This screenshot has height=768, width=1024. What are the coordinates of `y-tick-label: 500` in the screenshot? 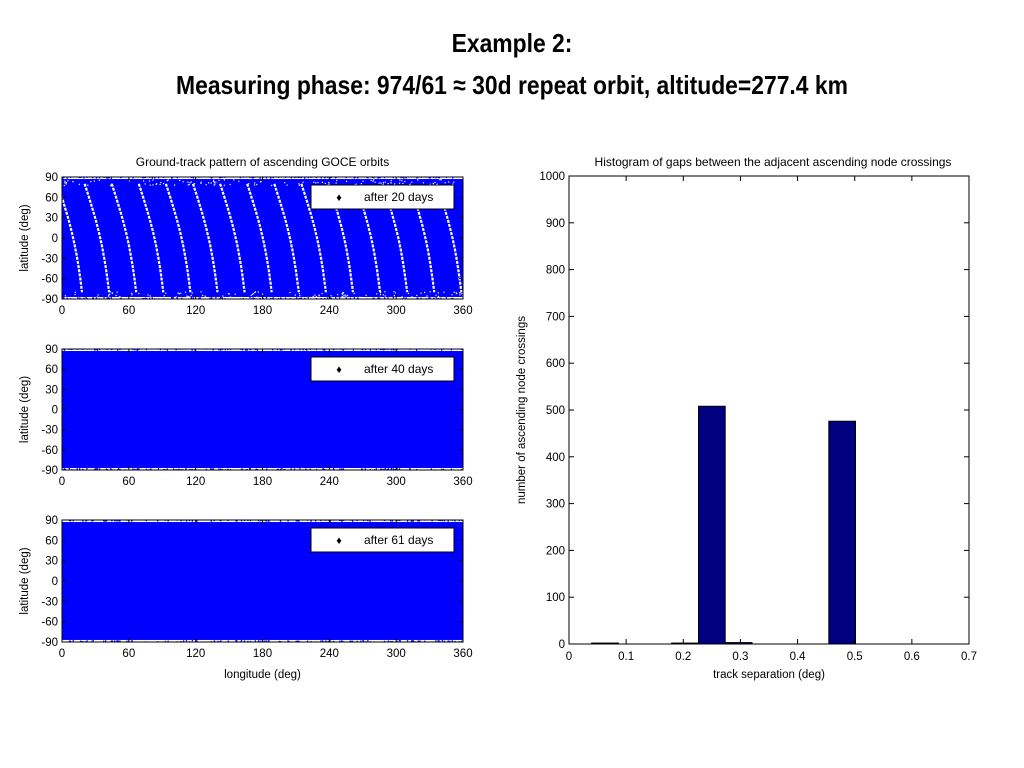 It's located at (555, 411).